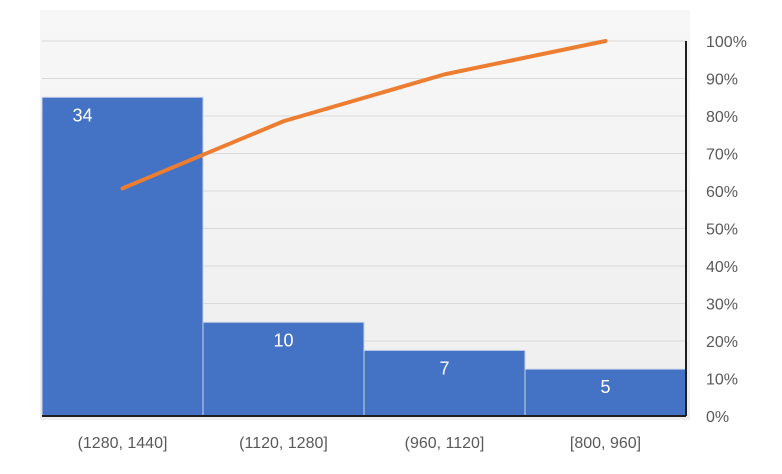 Image resolution: width=782 pixels, height=474 pixels. What do you see at coordinates (605, 387) in the screenshot?
I see `bar-data-label: 5` at bounding box center [605, 387].